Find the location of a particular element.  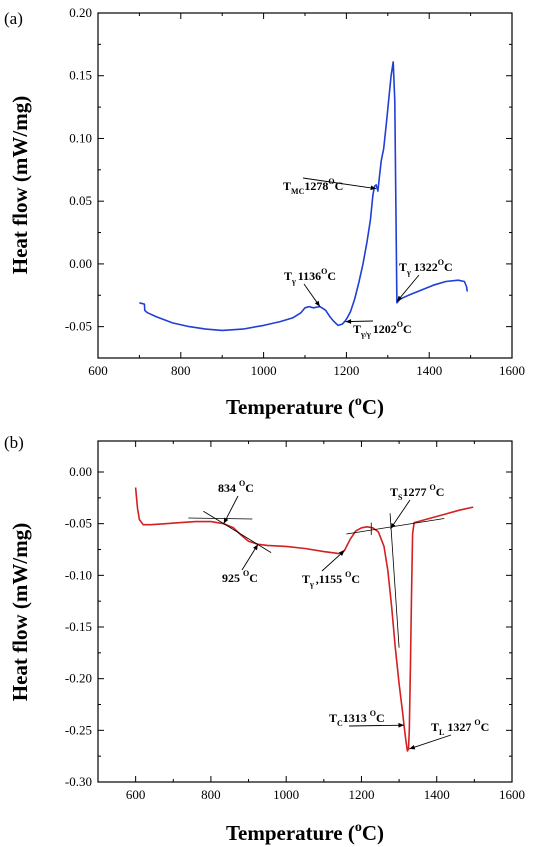

y-tick-label: -0.15 is located at coordinates (78, 626).